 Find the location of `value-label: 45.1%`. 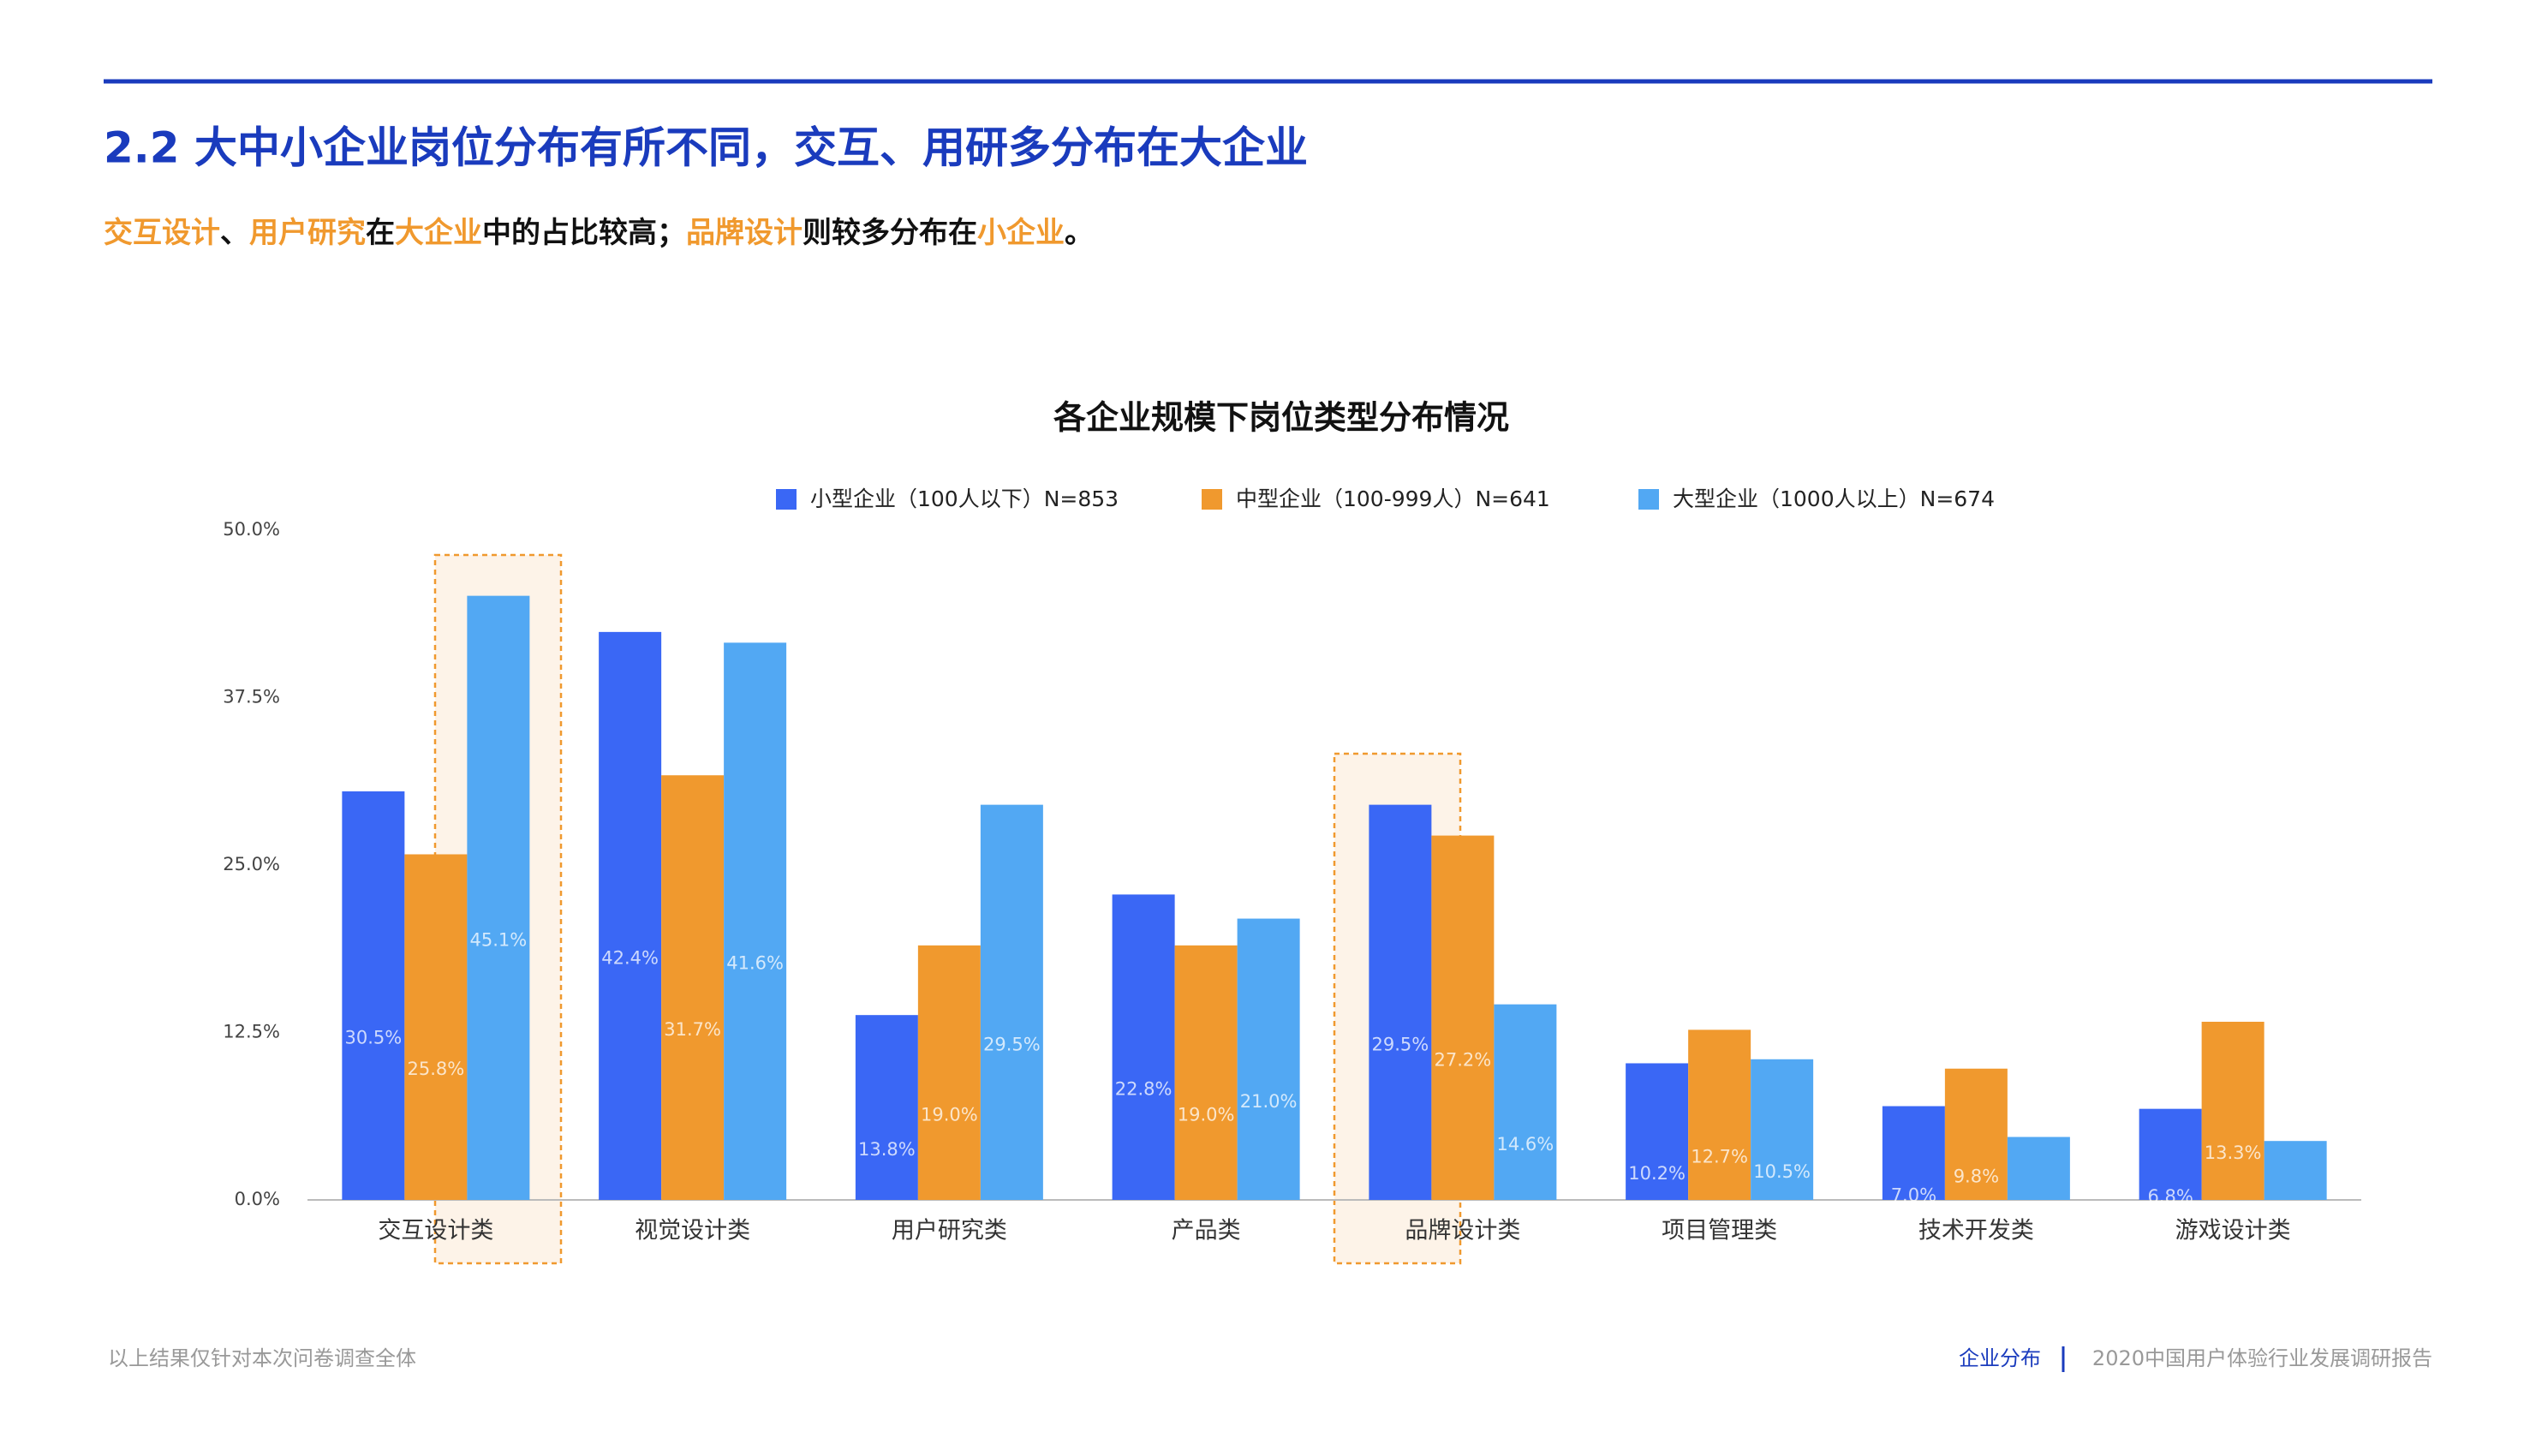

value-label: 45.1% is located at coordinates (499, 940).